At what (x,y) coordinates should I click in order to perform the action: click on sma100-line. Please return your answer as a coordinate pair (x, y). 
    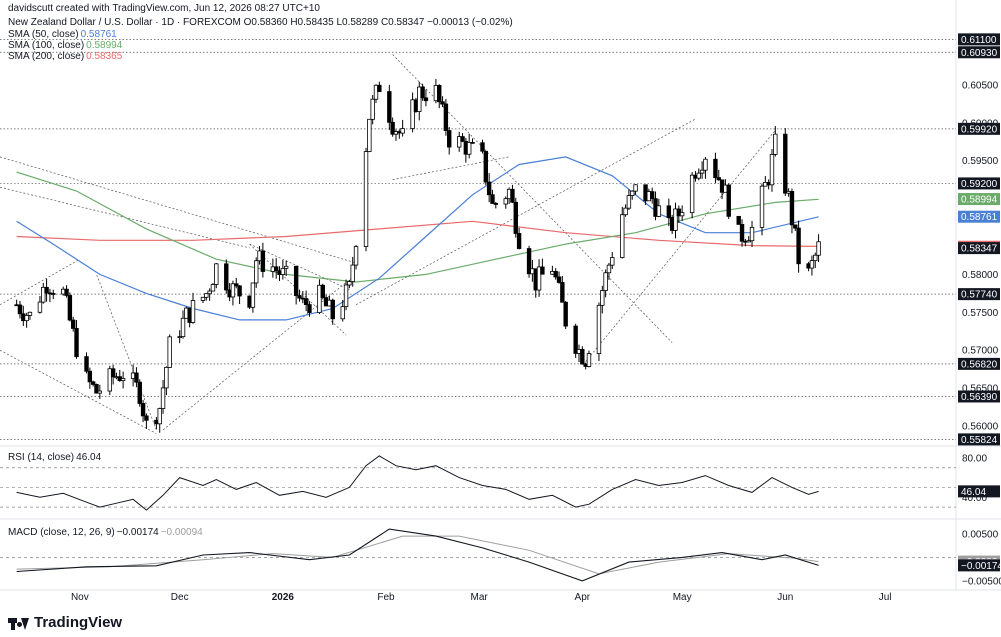
    Looking at the image, I should click on (417, 227).